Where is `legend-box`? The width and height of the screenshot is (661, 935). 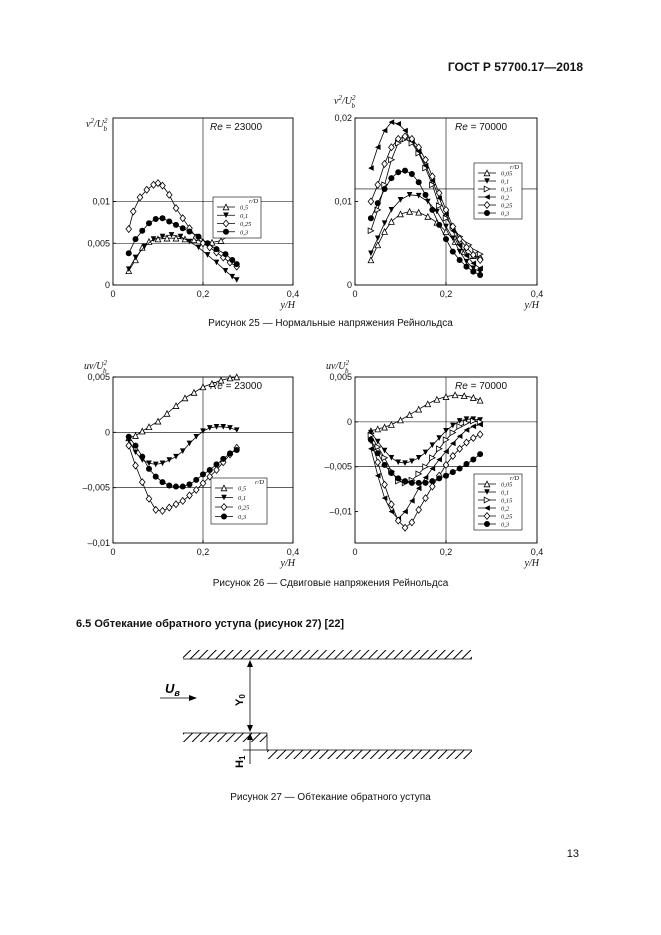
legend-box is located at coordinates (498, 502).